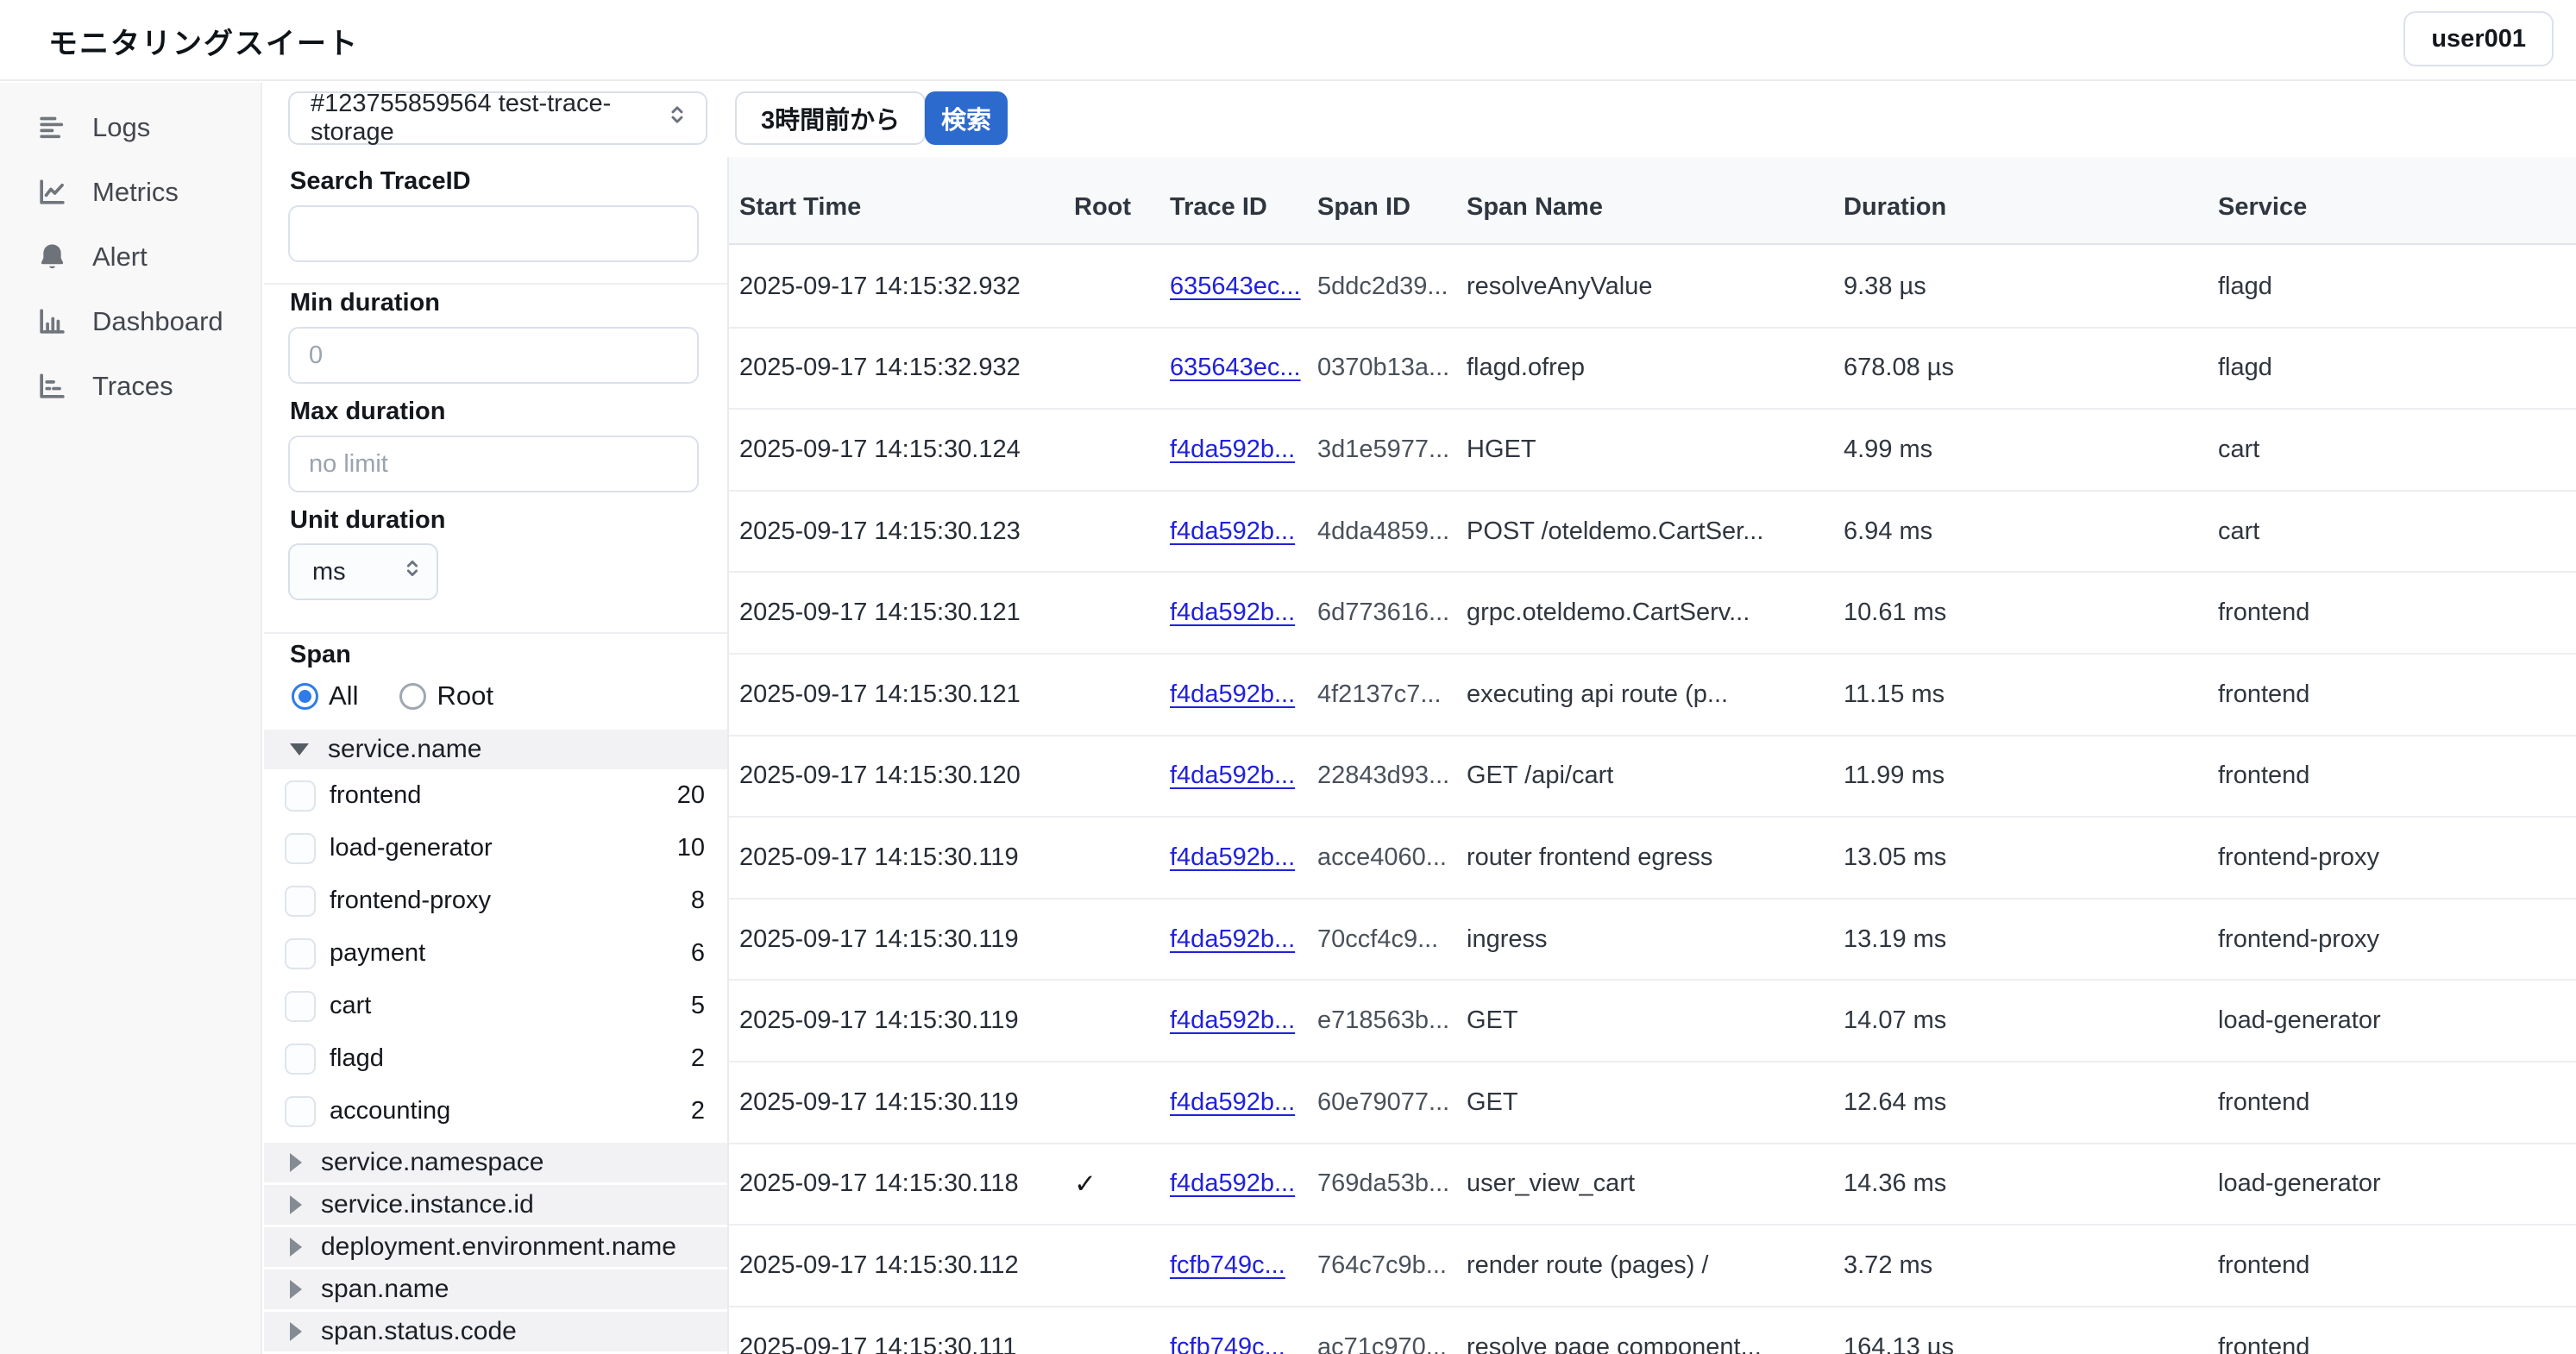 The image size is (2576, 1354). Describe the element at coordinates (1895, 207) in the screenshot. I see `column-header-duration: Duration` at that location.